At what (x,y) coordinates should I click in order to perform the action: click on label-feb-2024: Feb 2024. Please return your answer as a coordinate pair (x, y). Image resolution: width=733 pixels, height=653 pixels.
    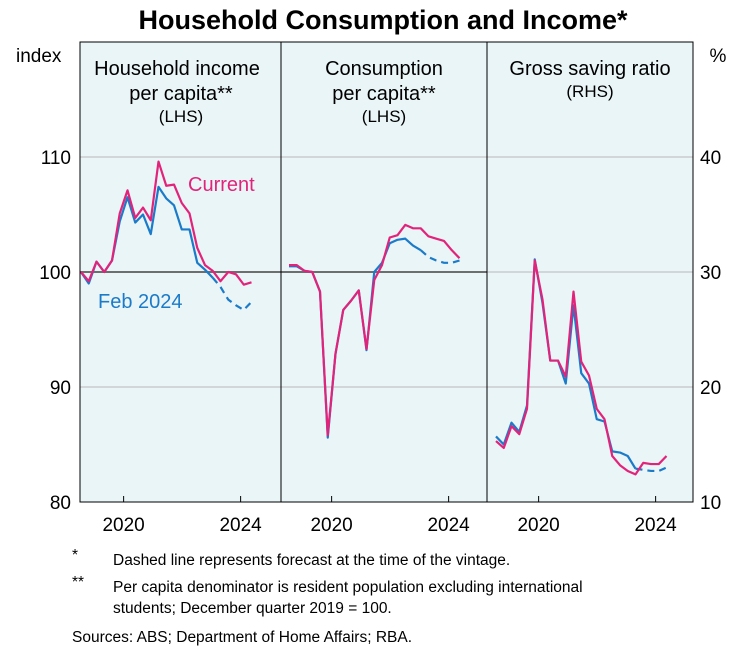
    Looking at the image, I should click on (140, 302).